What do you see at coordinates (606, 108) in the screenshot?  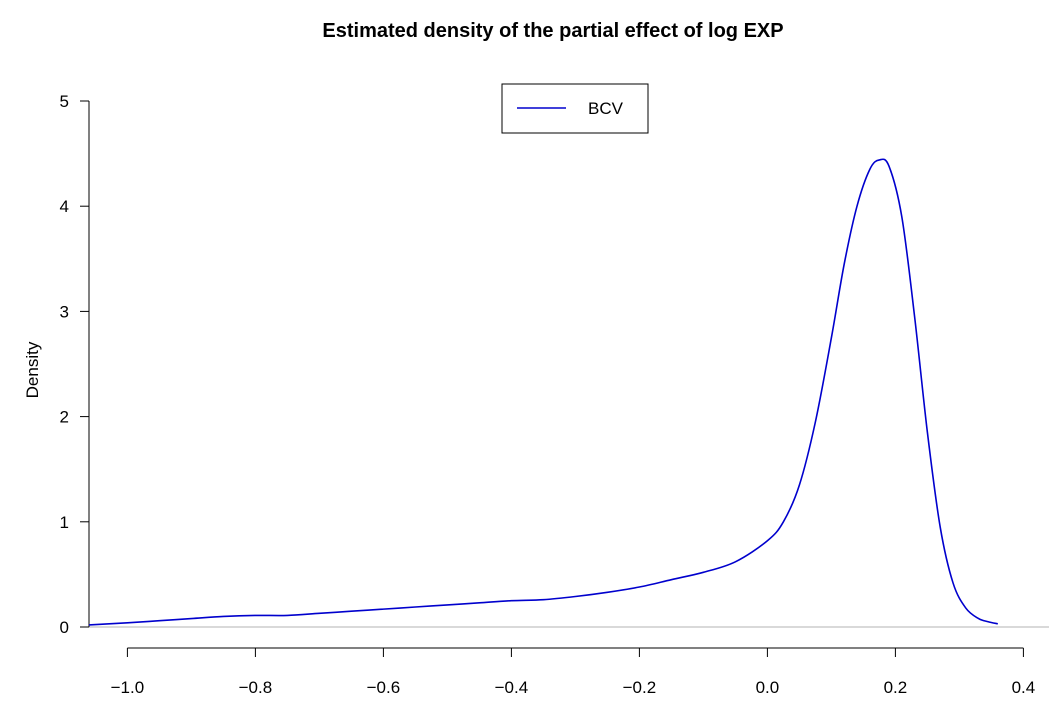 I see `legend-label: BCV` at bounding box center [606, 108].